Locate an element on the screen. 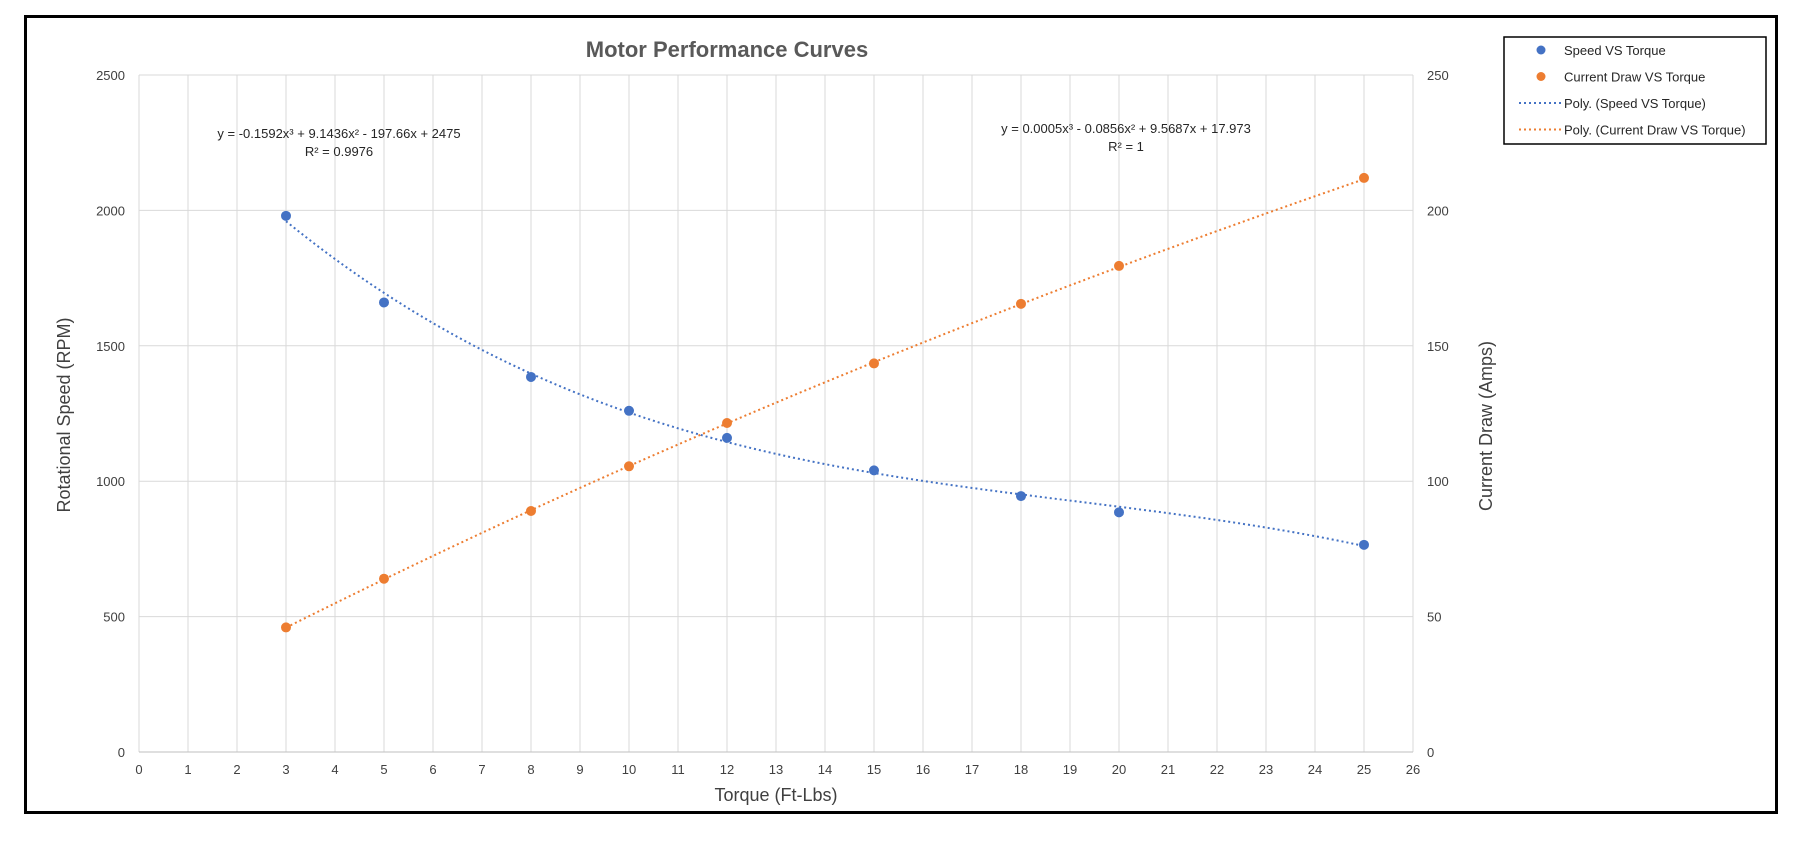 This screenshot has width=1804, height=844. y2-axis-title: Current Draw (Amps) is located at coordinates (1486, 426).